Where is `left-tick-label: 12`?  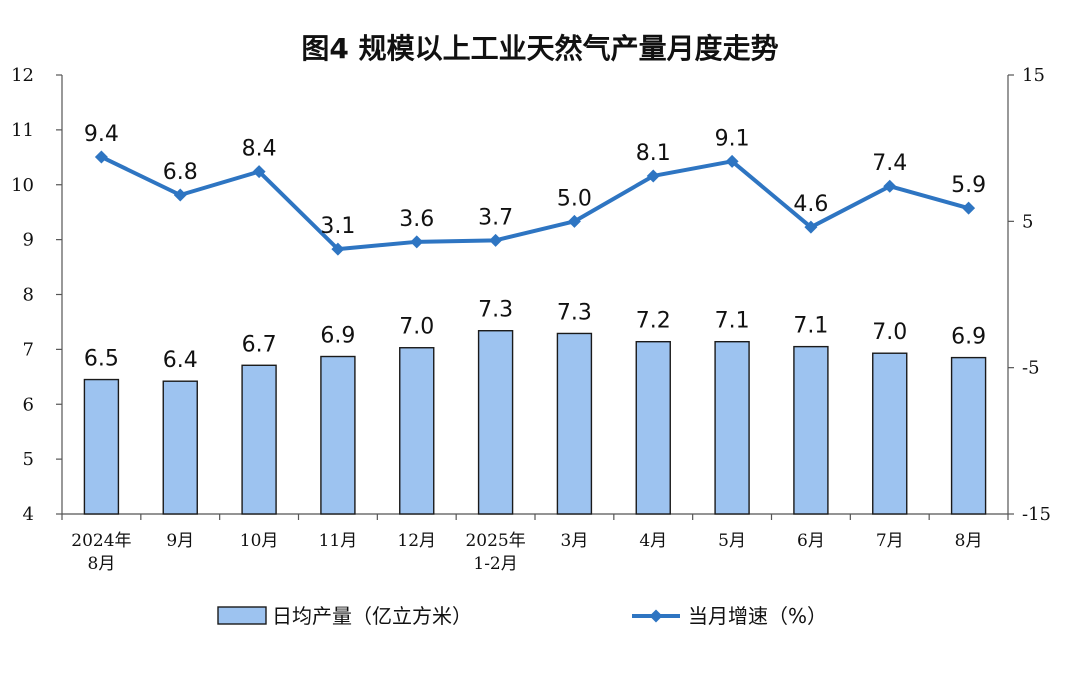 left-tick-label: 12 is located at coordinates (22, 75).